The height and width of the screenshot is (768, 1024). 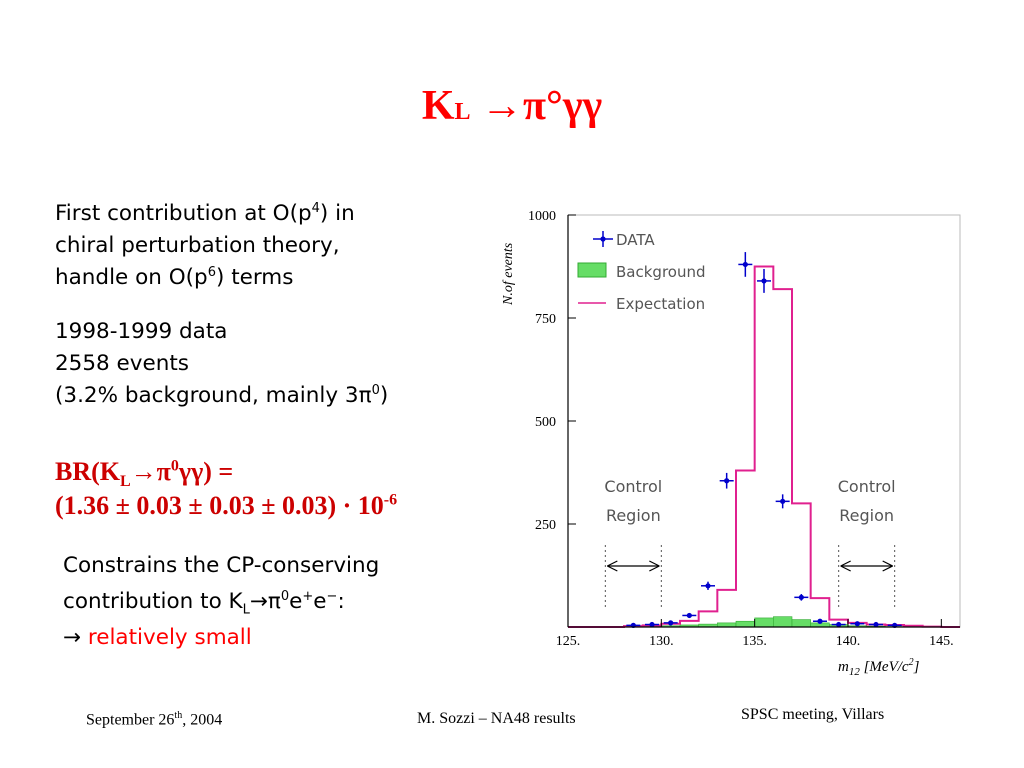 What do you see at coordinates (603, 239) in the screenshot?
I see `legend-data-marker` at bounding box center [603, 239].